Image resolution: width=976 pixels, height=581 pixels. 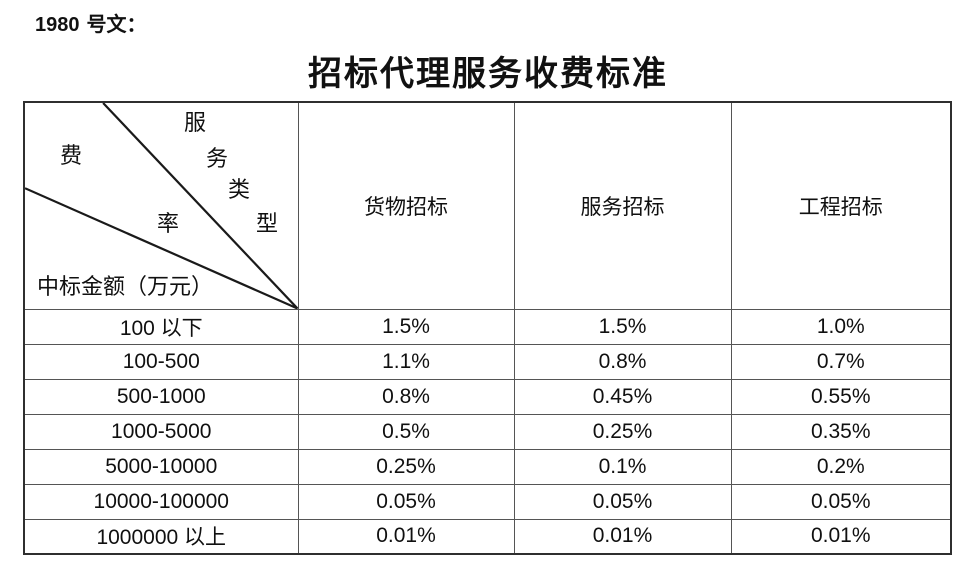 What do you see at coordinates (841, 466) in the screenshot?
I see `rate-cell-works: 0.2%` at bounding box center [841, 466].